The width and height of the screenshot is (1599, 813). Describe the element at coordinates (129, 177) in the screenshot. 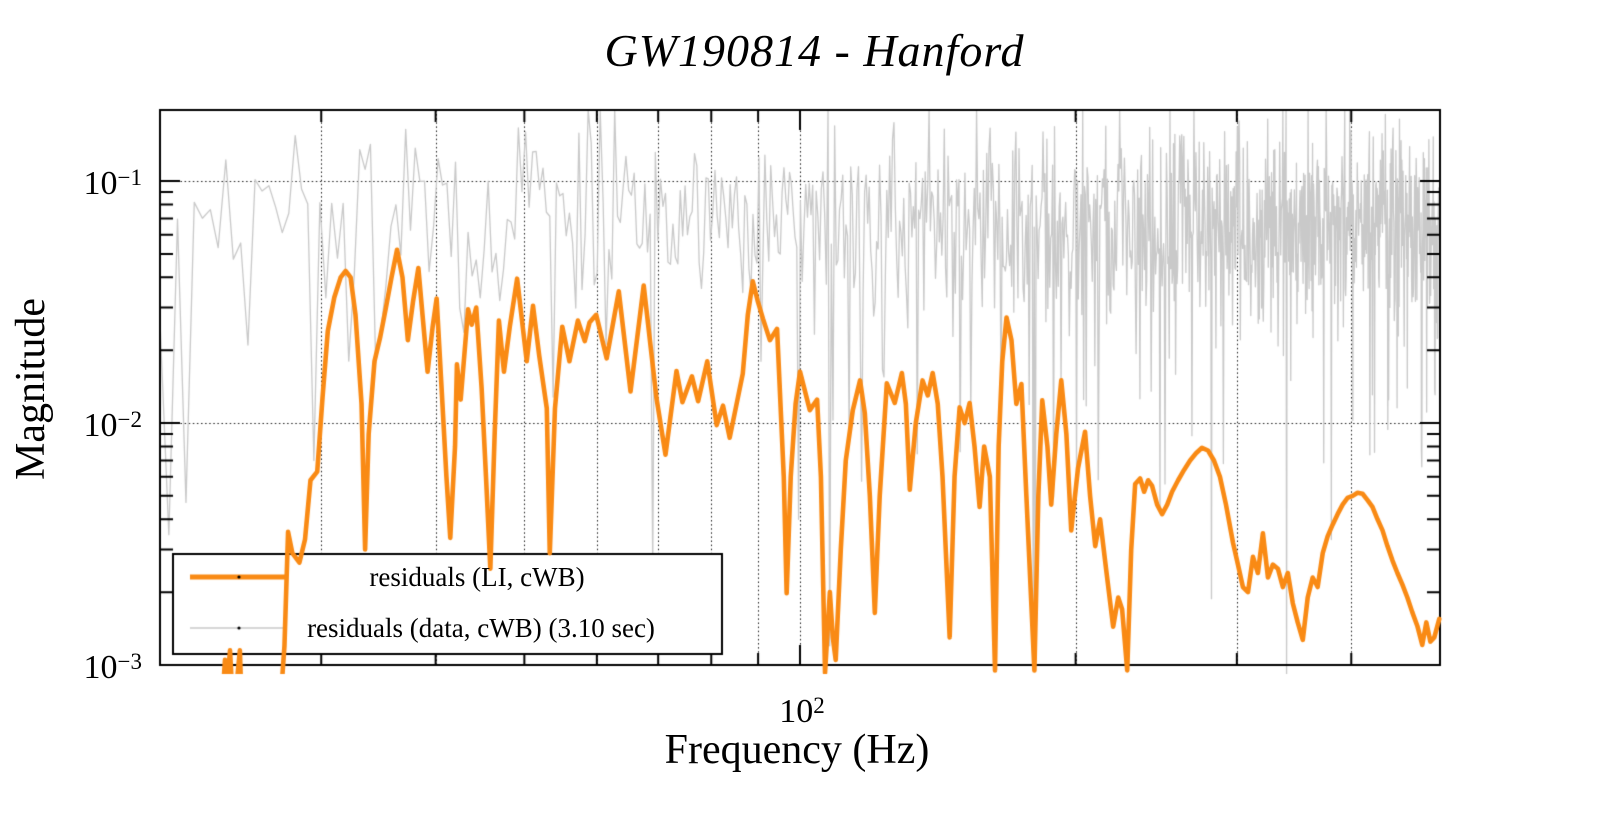

I see `tick-exponent: −1` at that location.